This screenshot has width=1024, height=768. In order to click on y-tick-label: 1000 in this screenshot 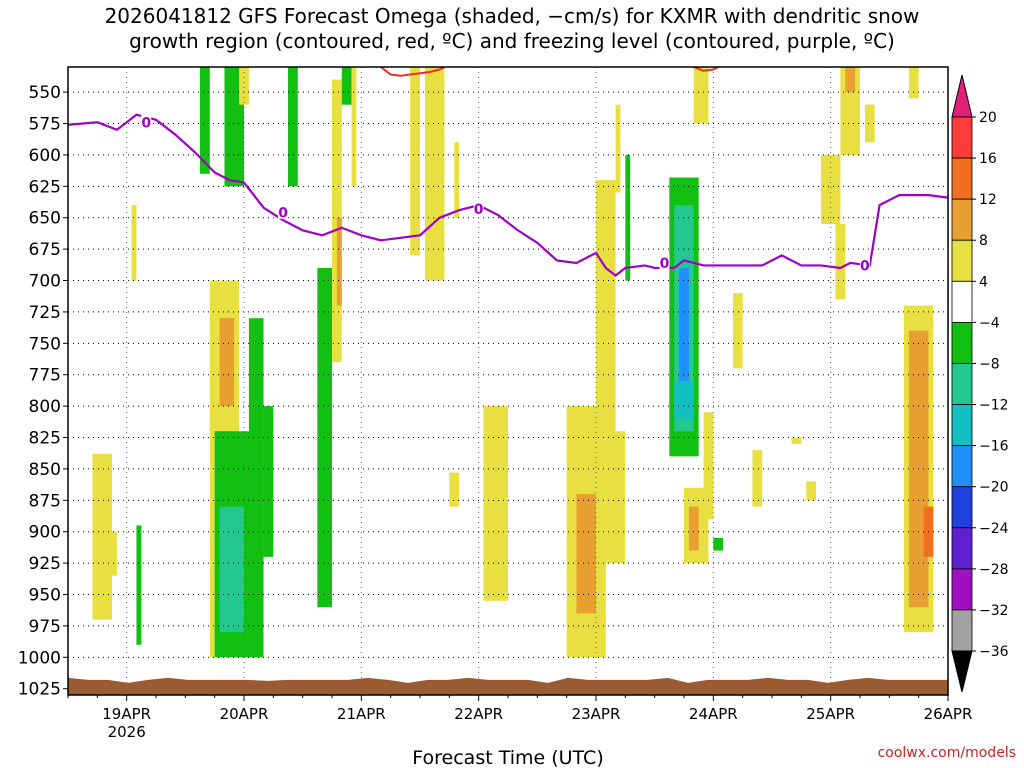, I will do `click(39, 658)`.